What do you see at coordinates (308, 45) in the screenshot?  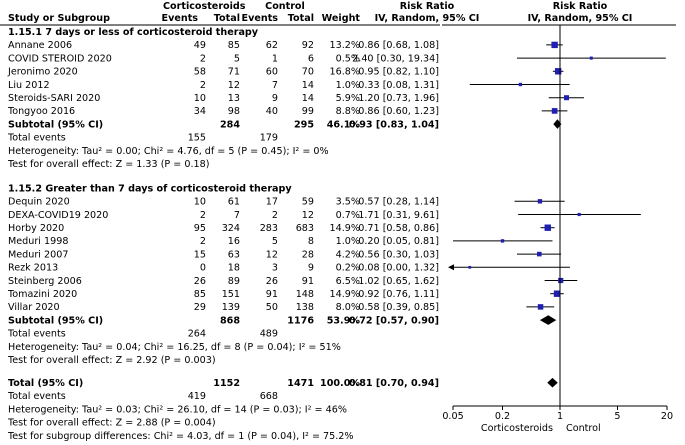 I see `total-2: 92` at bounding box center [308, 45].